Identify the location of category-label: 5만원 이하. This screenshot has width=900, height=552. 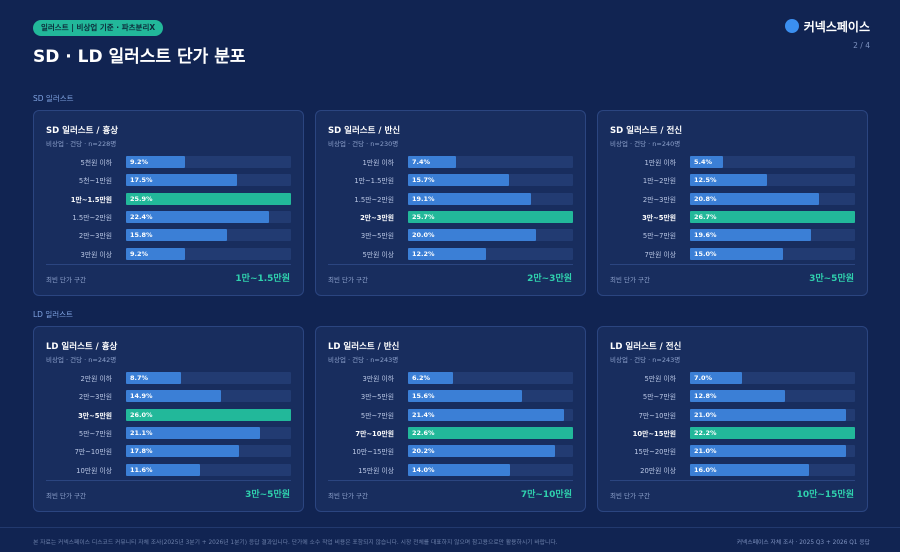
(660, 379).